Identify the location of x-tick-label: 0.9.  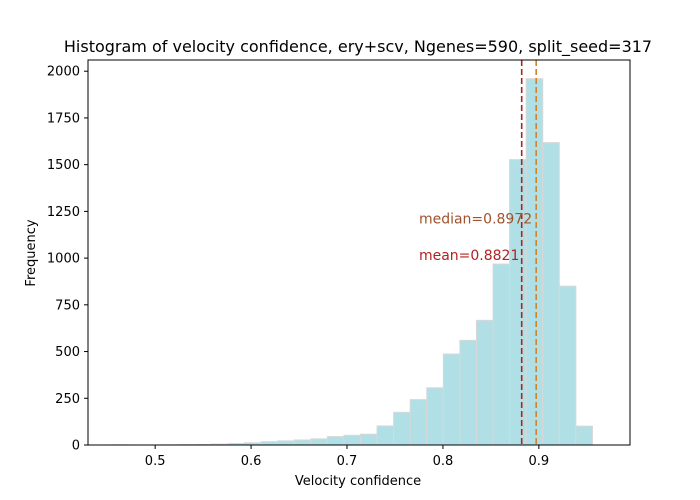
(539, 461).